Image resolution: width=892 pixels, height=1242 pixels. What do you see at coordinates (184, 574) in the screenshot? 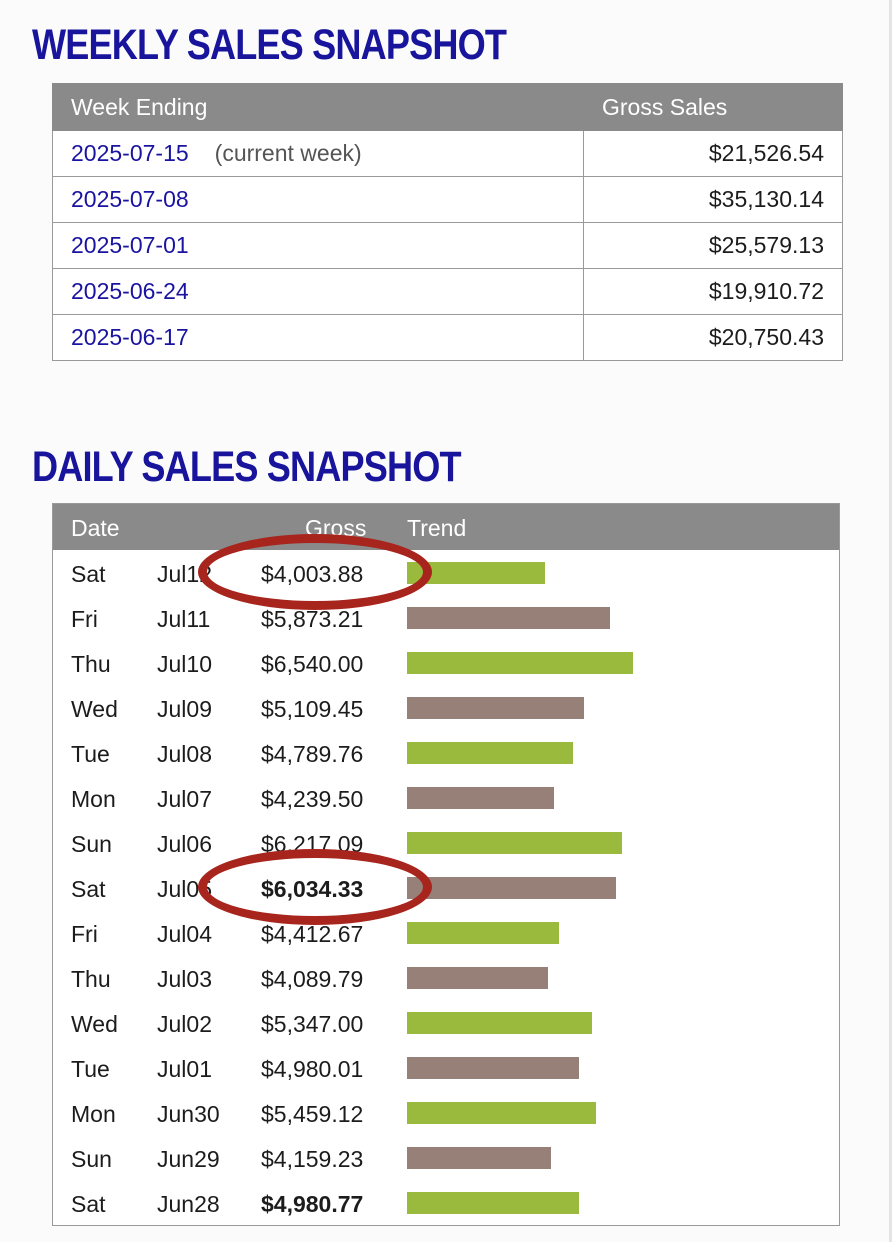
I see `date-cell: Jul12` at bounding box center [184, 574].